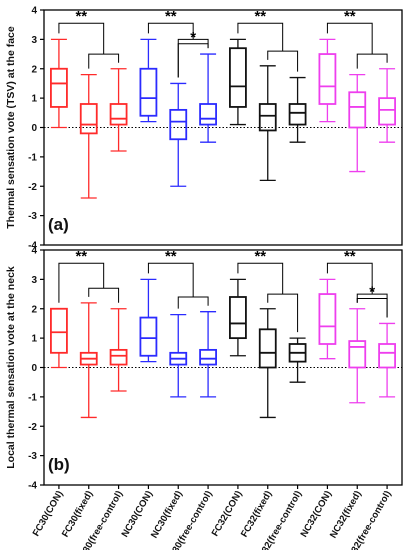 The image size is (414, 550). I want to click on panel-label: (a), so click(58, 224).